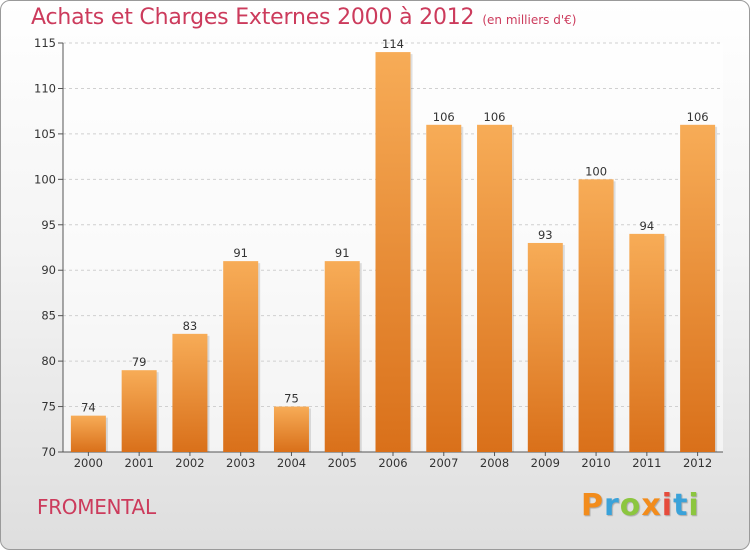 The image size is (750, 550). Describe the element at coordinates (48, 316) in the screenshot. I see `y-tick-label: 85` at that location.